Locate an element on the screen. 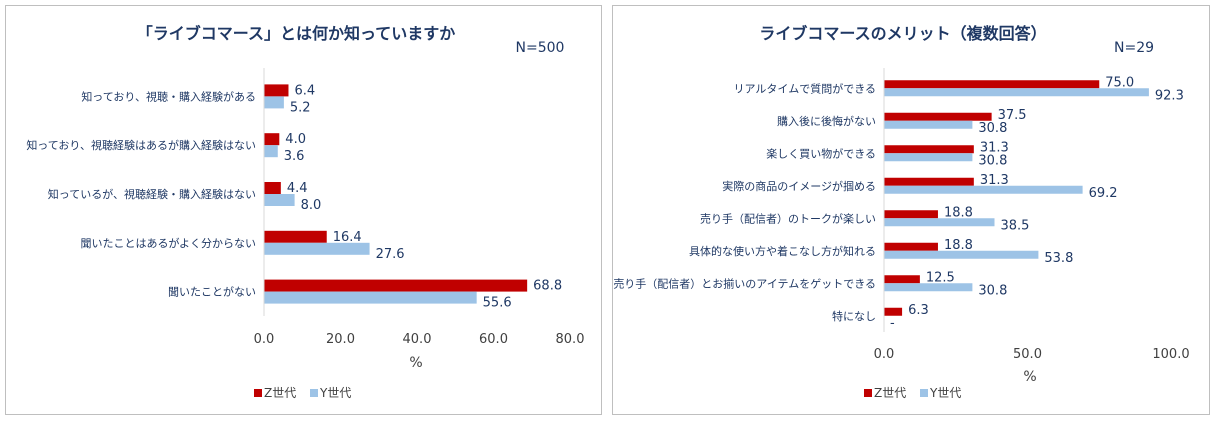  data-label-y: 53.8 is located at coordinates (1058, 258).